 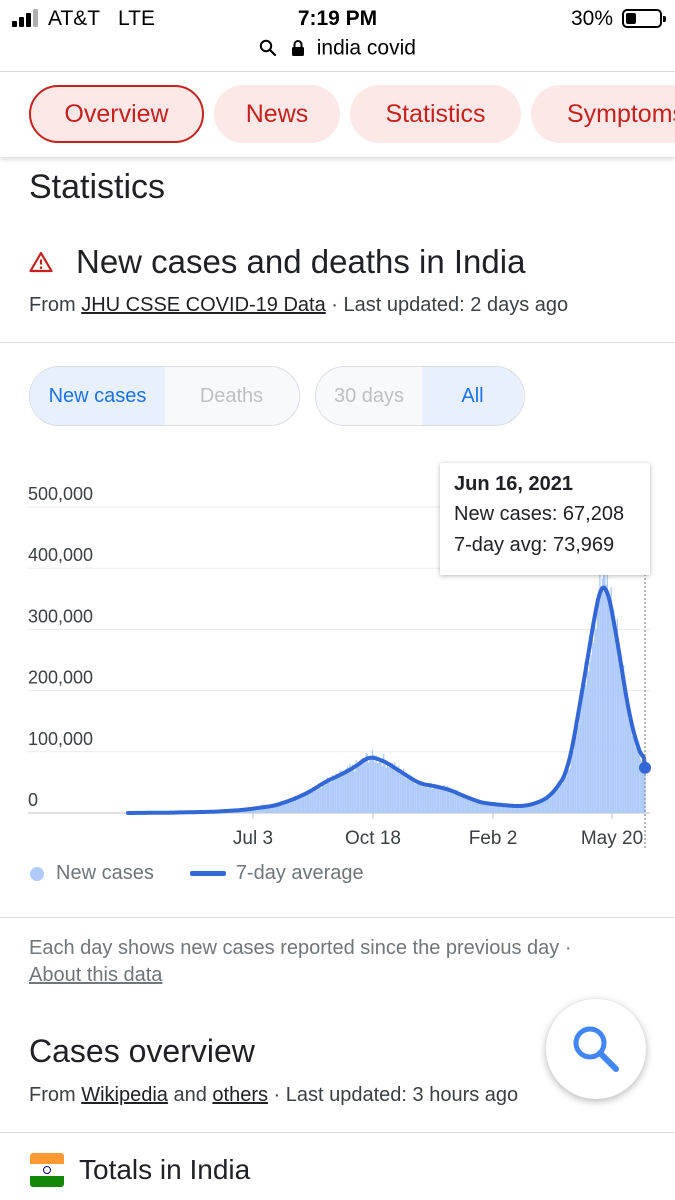 I want to click on toggle-30-days: 30 days, so click(x=369, y=396).